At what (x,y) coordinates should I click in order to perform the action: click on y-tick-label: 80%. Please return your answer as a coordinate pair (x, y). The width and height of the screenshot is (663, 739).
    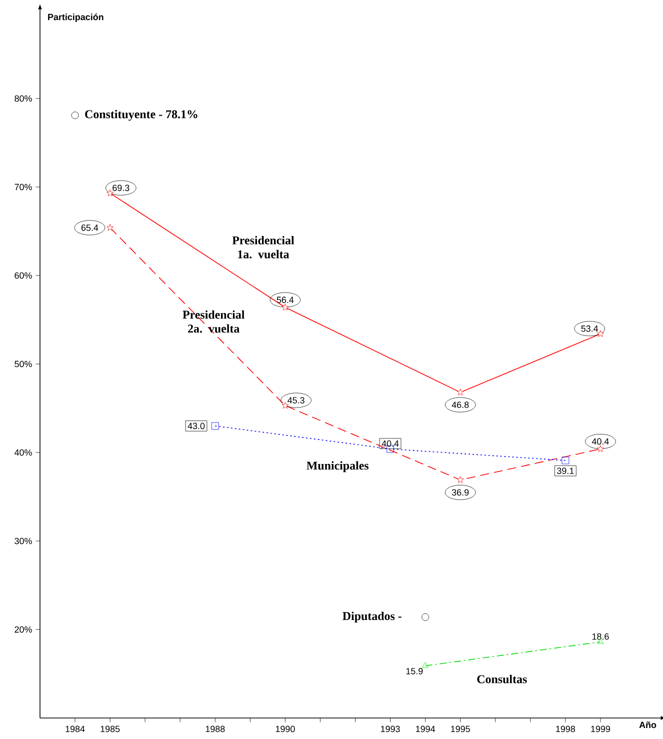
    Looking at the image, I should click on (23, 98).